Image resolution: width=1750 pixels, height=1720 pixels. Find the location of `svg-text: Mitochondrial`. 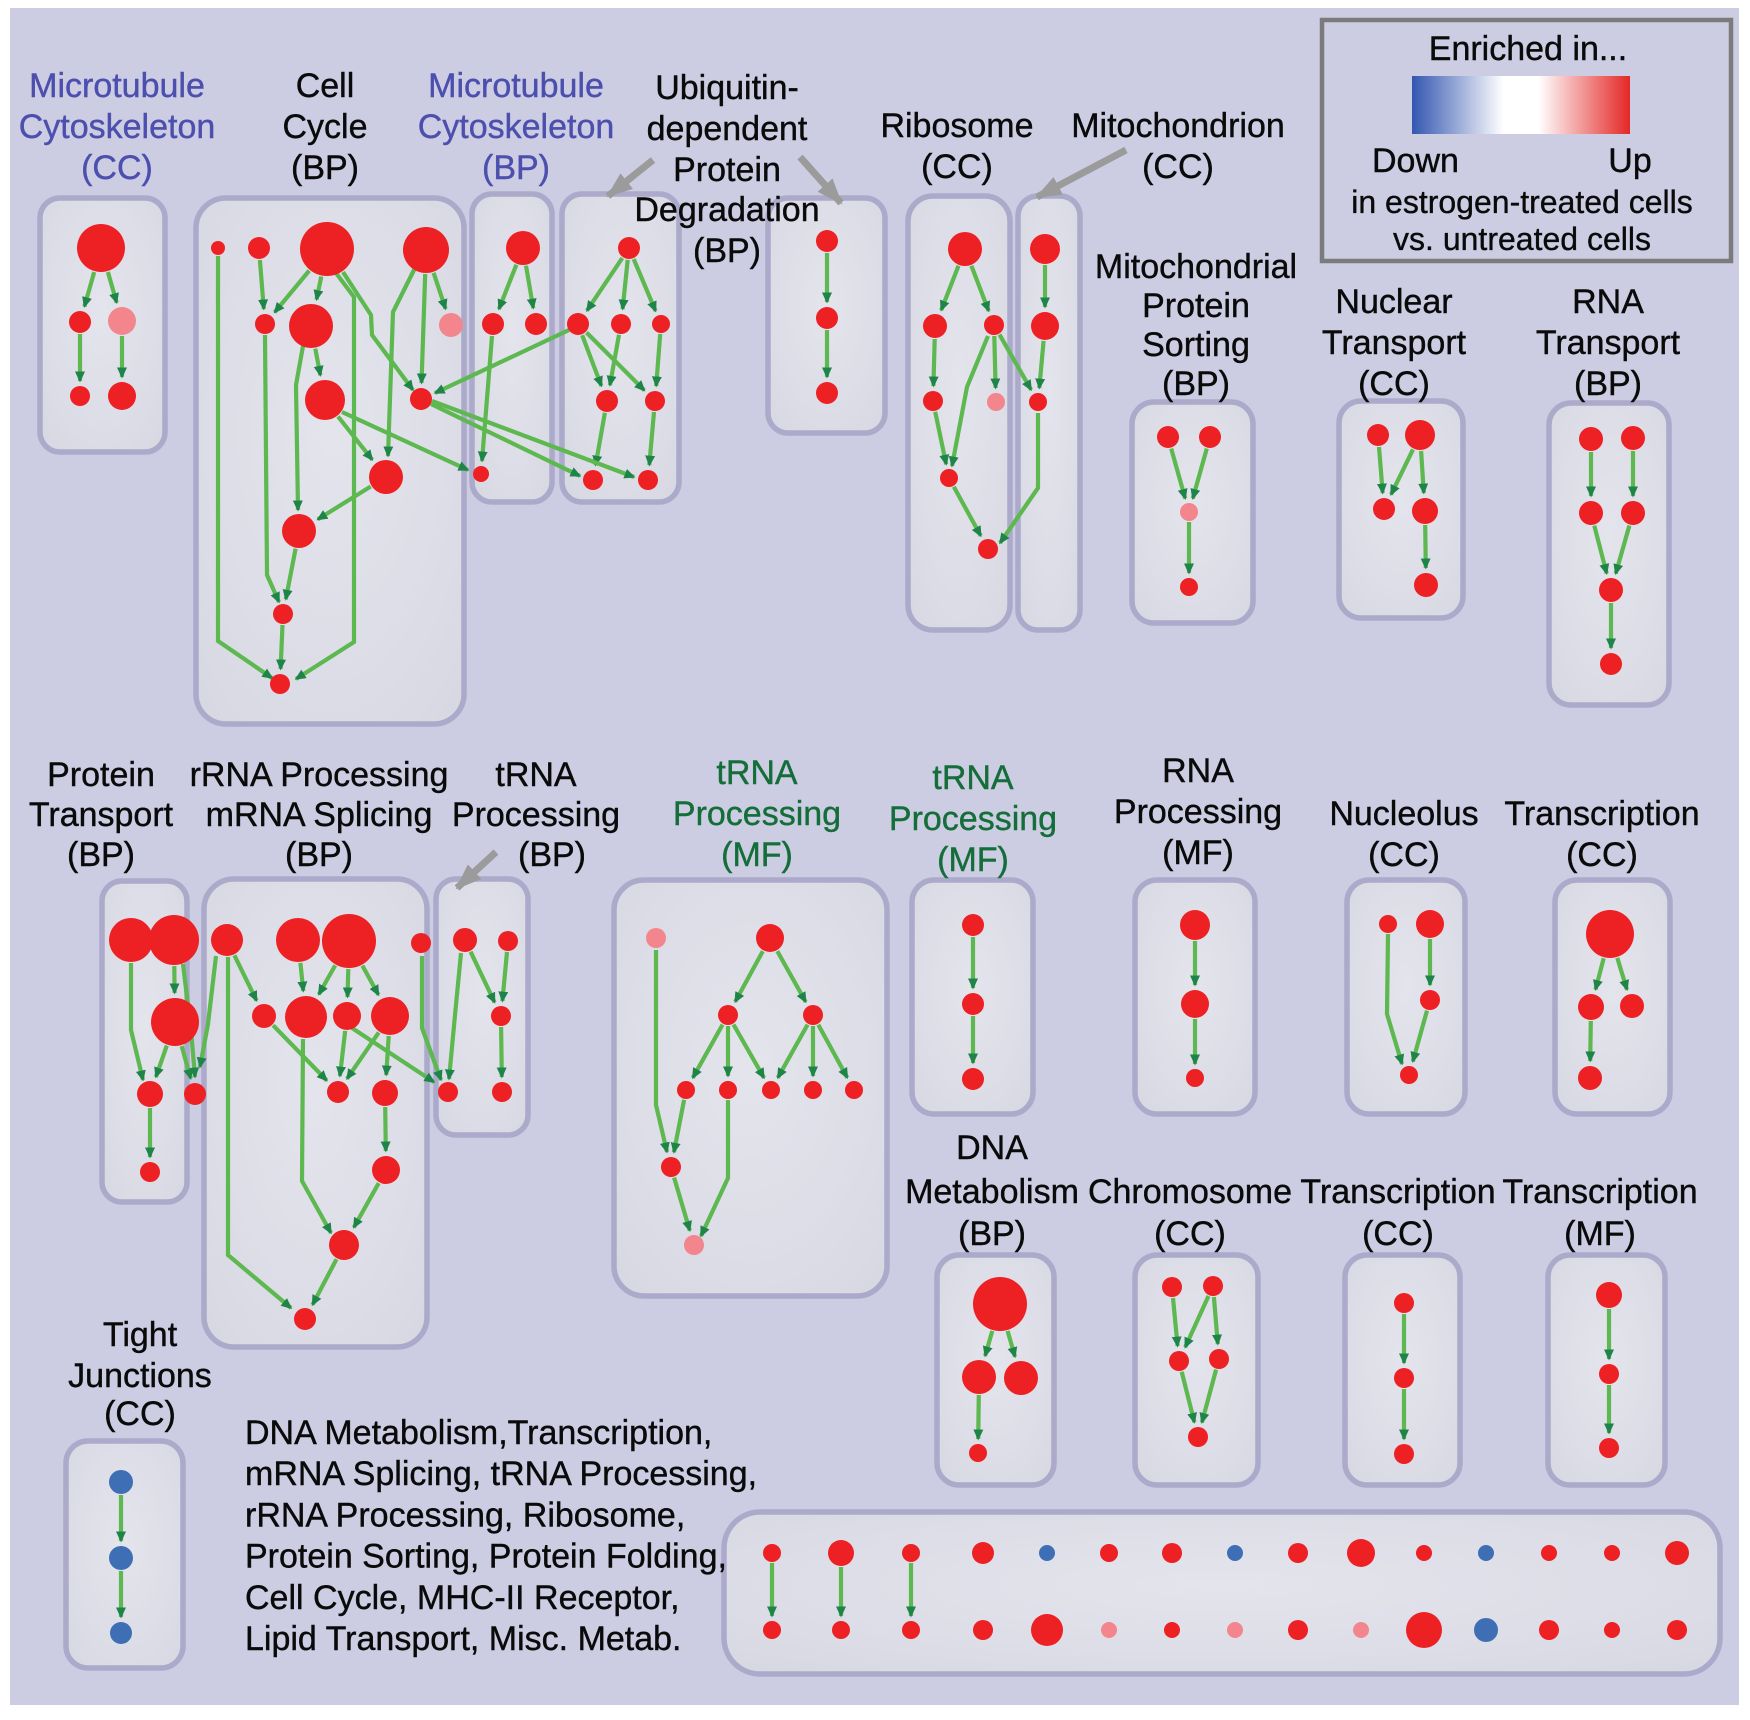

svg-text: Mitochondrial is located at coordinates (1196, 267).